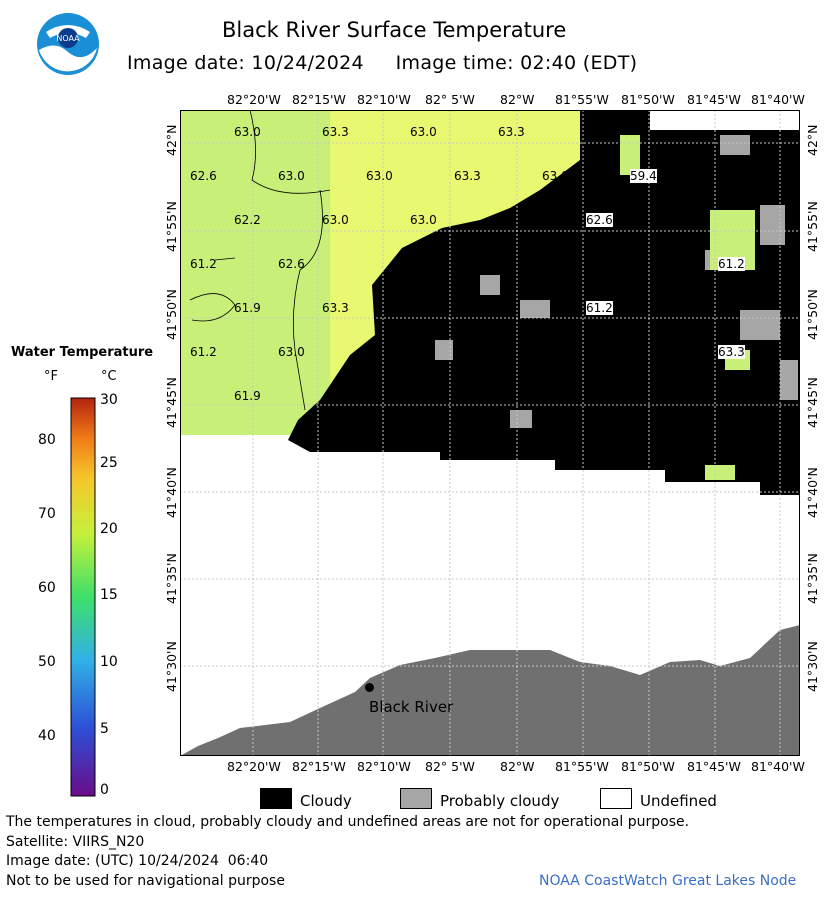 This screenshot has width=838, height=897. Describe the element at coordinates (678, 801) in the screenshot. I see `undefined-key-label: Undefined` at that location.